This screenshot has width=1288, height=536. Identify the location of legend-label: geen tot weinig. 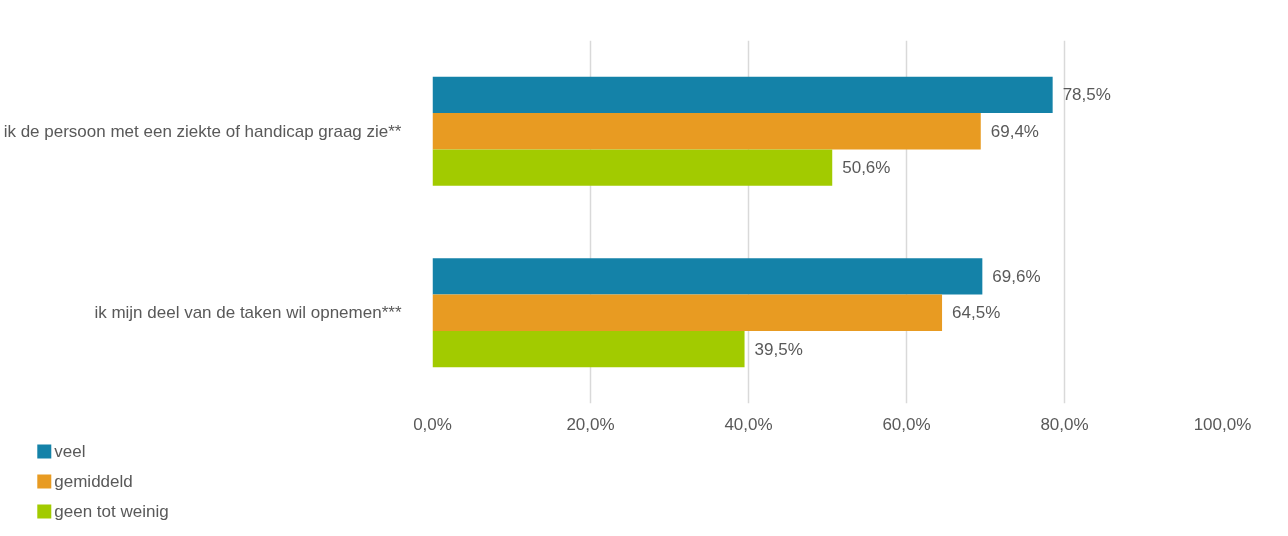
(111, 511).